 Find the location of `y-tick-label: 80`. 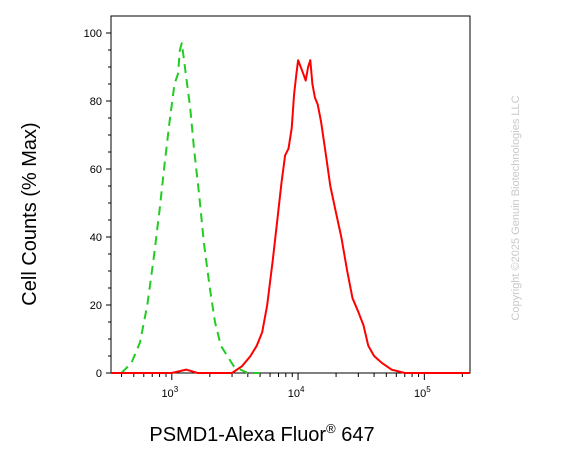

y-tick-label: 80 is located at coordinates (96, 102).